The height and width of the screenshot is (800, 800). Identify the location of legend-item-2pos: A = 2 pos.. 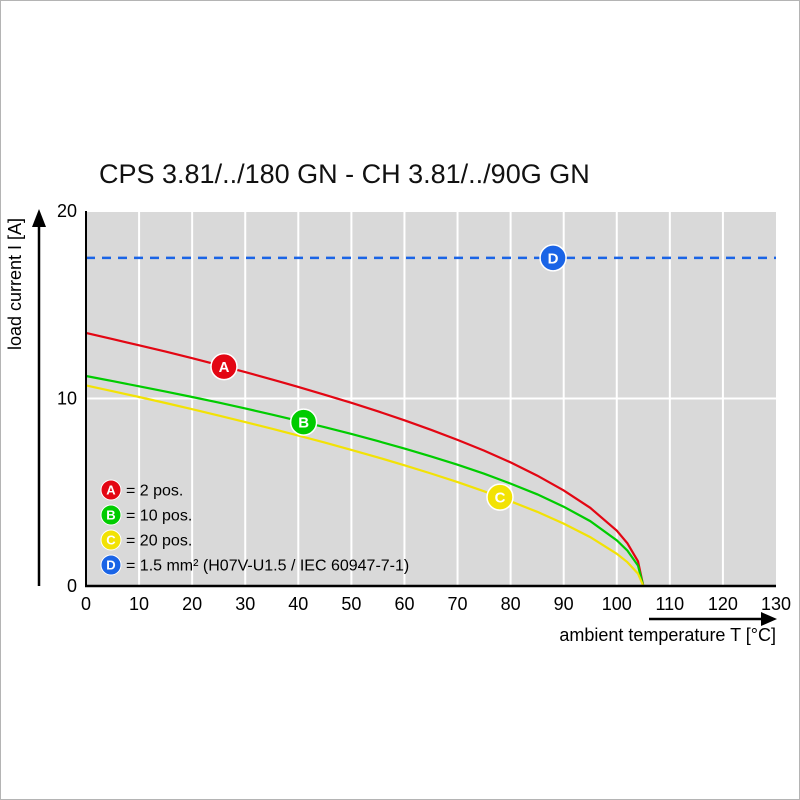
(141, 490).